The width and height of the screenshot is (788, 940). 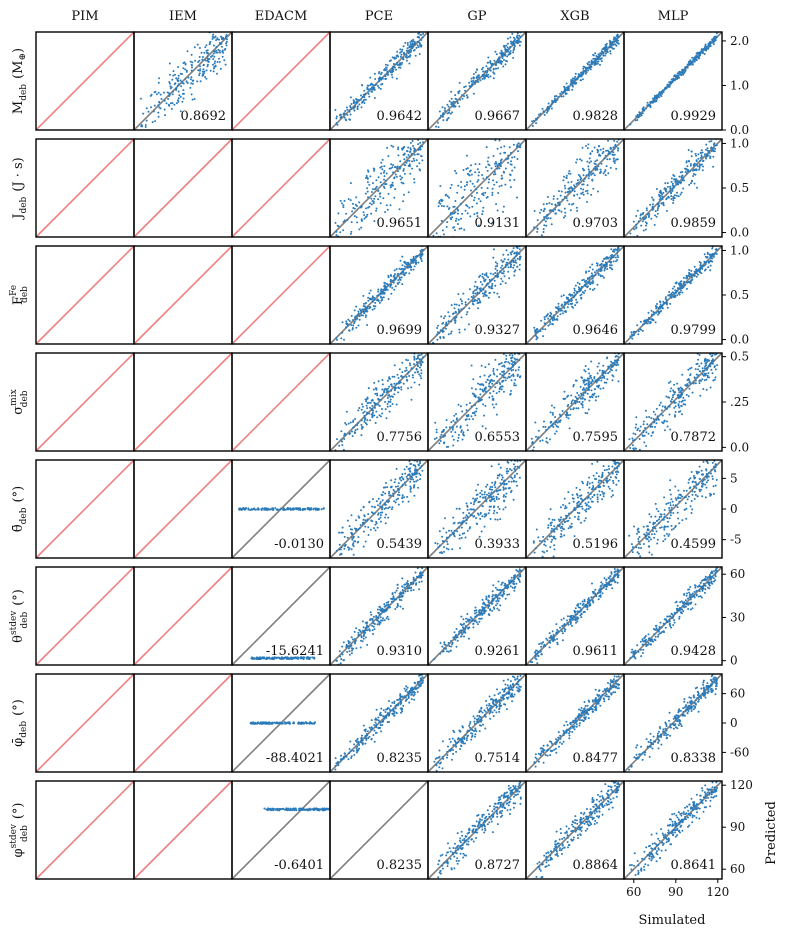 I want to click on row-label-superscript: stdev, so click(x=14, y=622).